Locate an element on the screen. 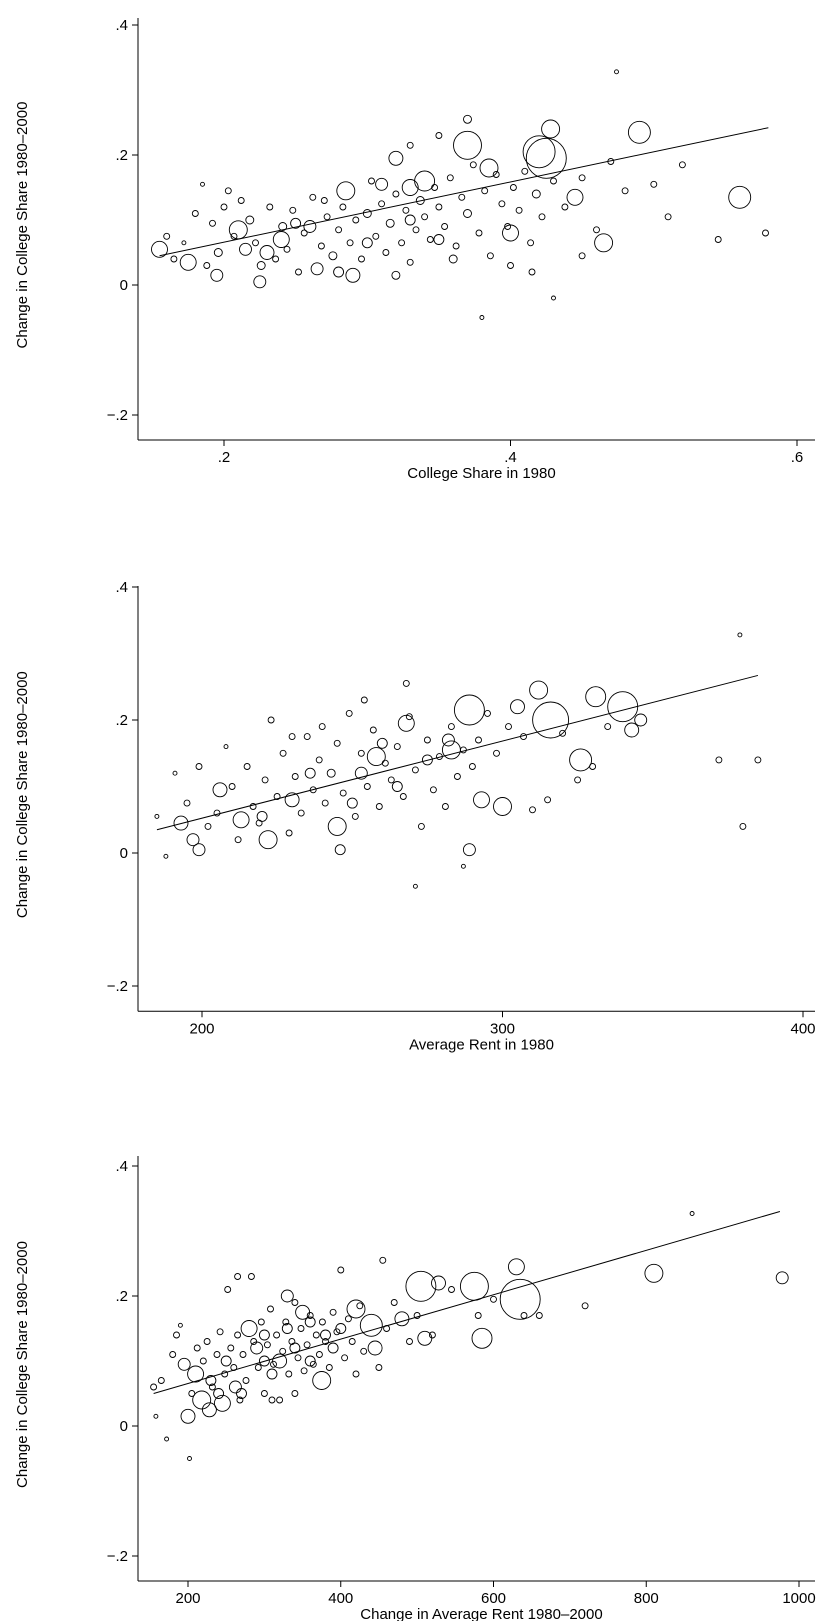 The image size is (820, 1621). x-tick-label: 200 is located at coordinates (187, 1598).